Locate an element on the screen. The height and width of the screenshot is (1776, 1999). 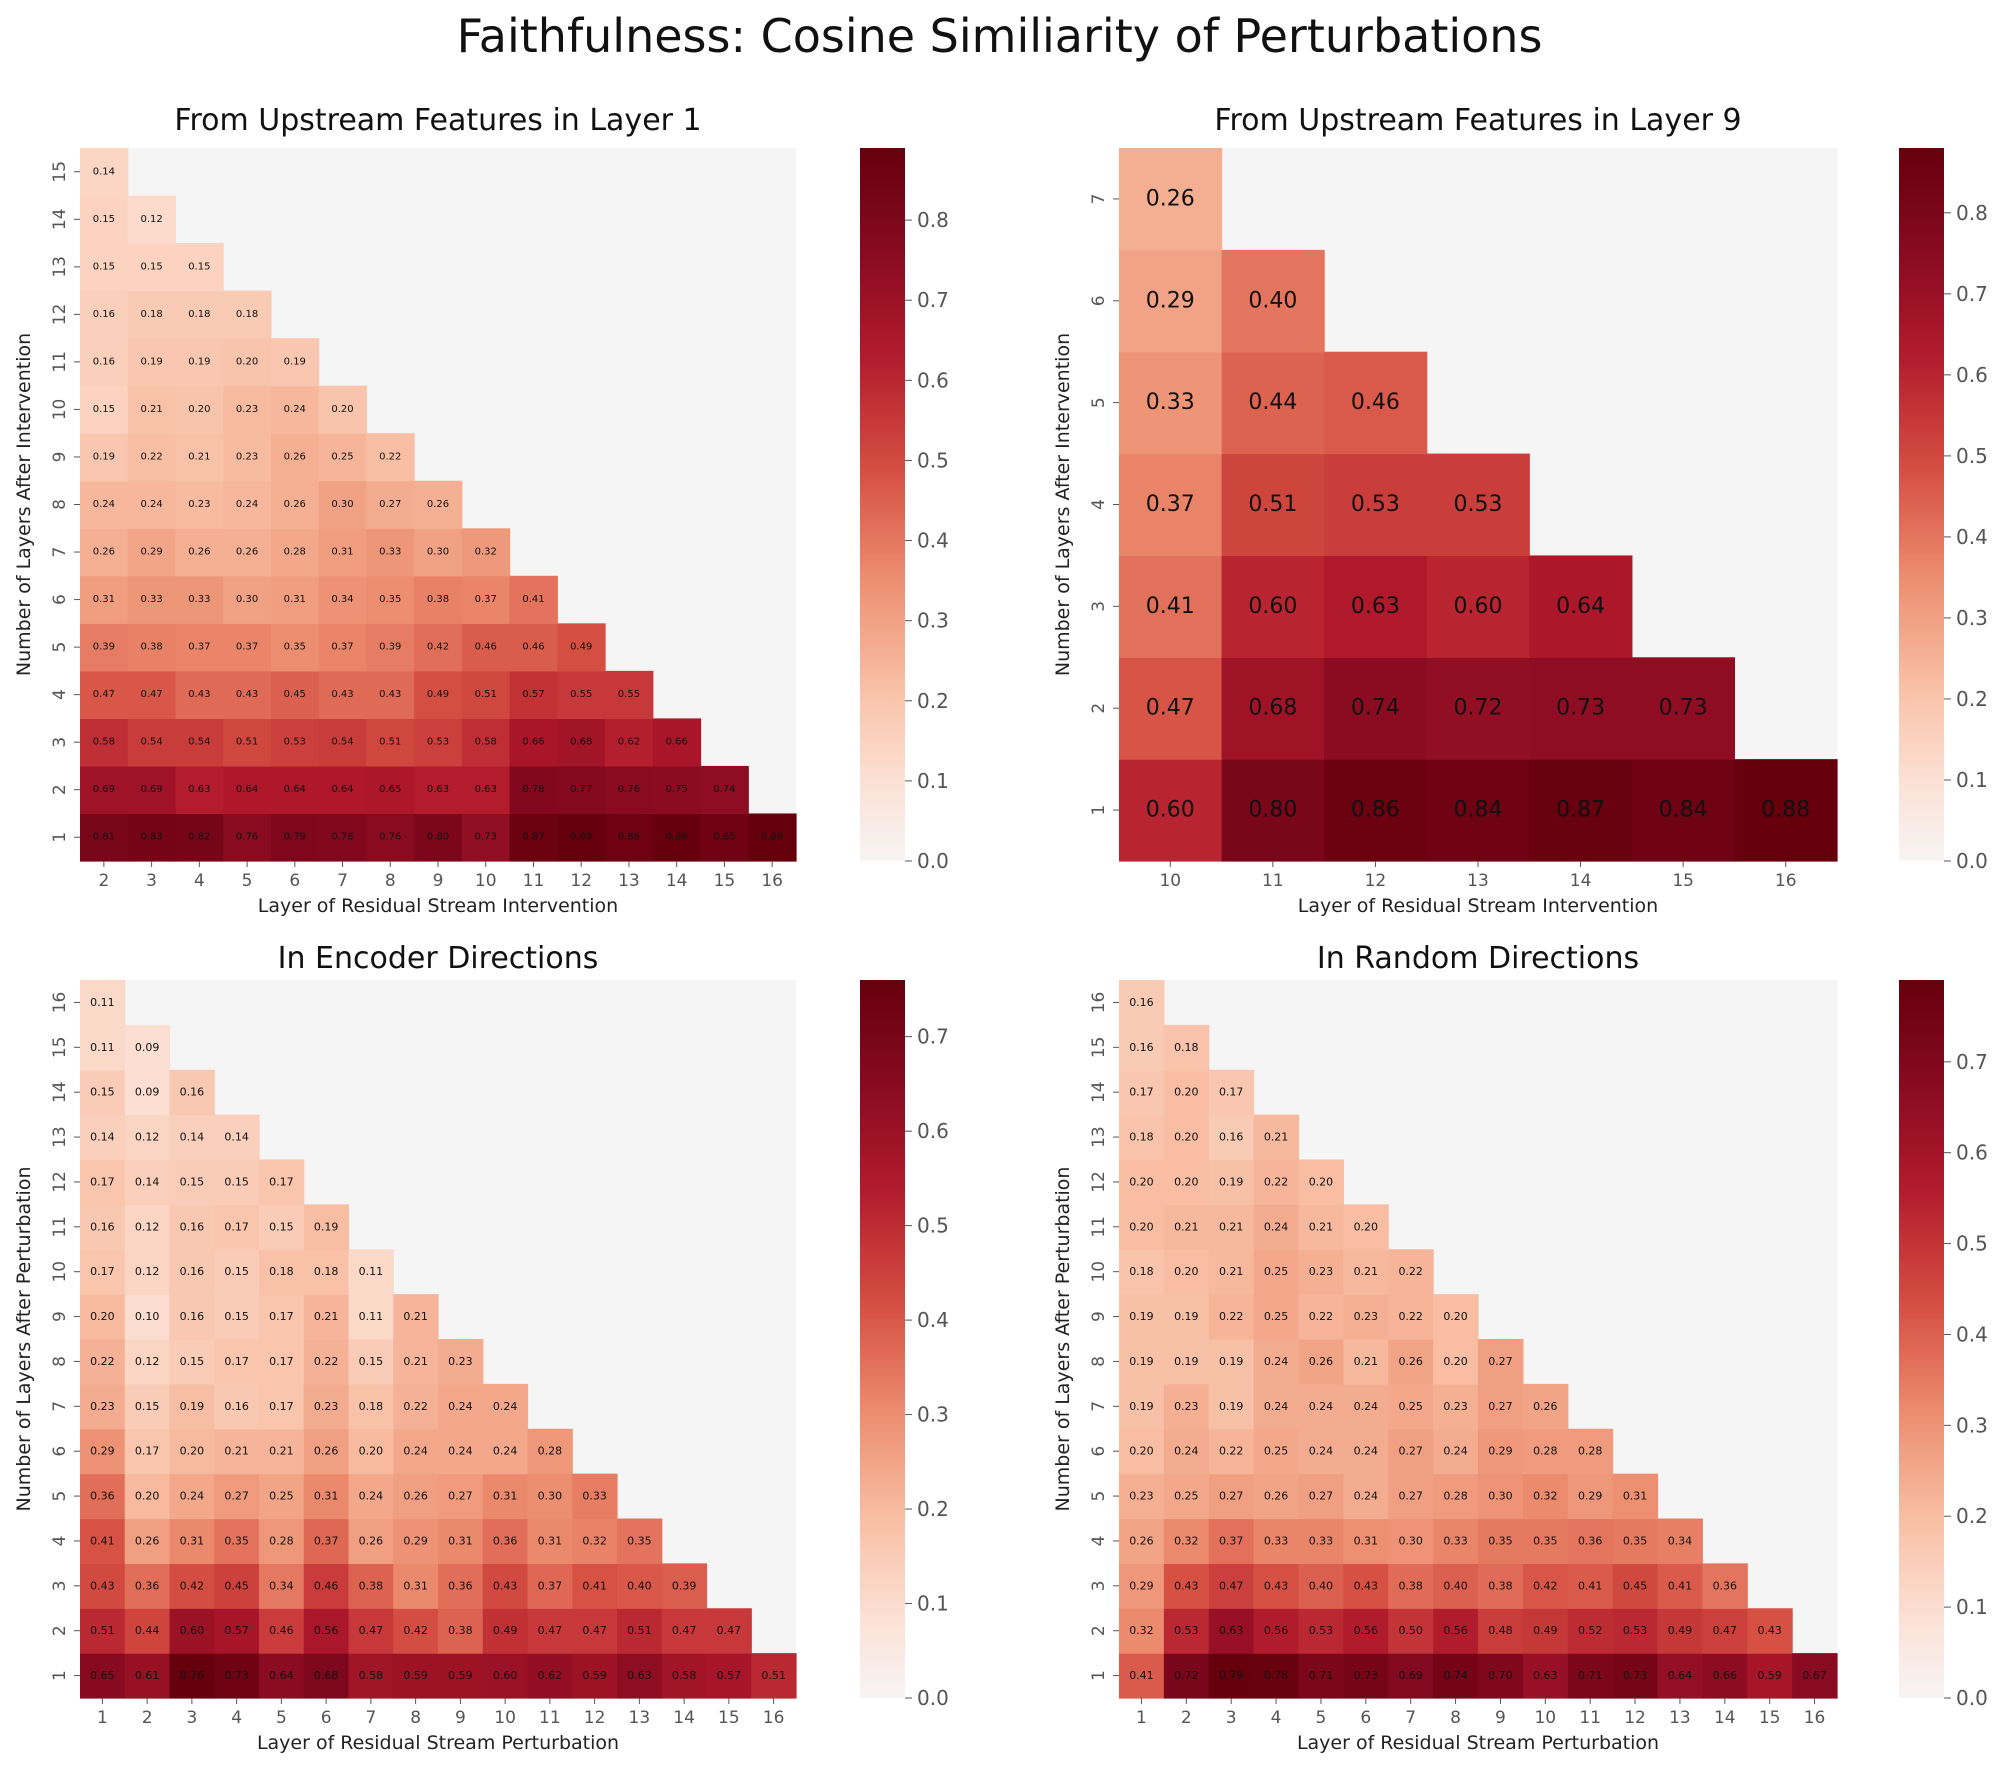
cell-value-label: 0.26 is located at coordinates (1276, 1496).